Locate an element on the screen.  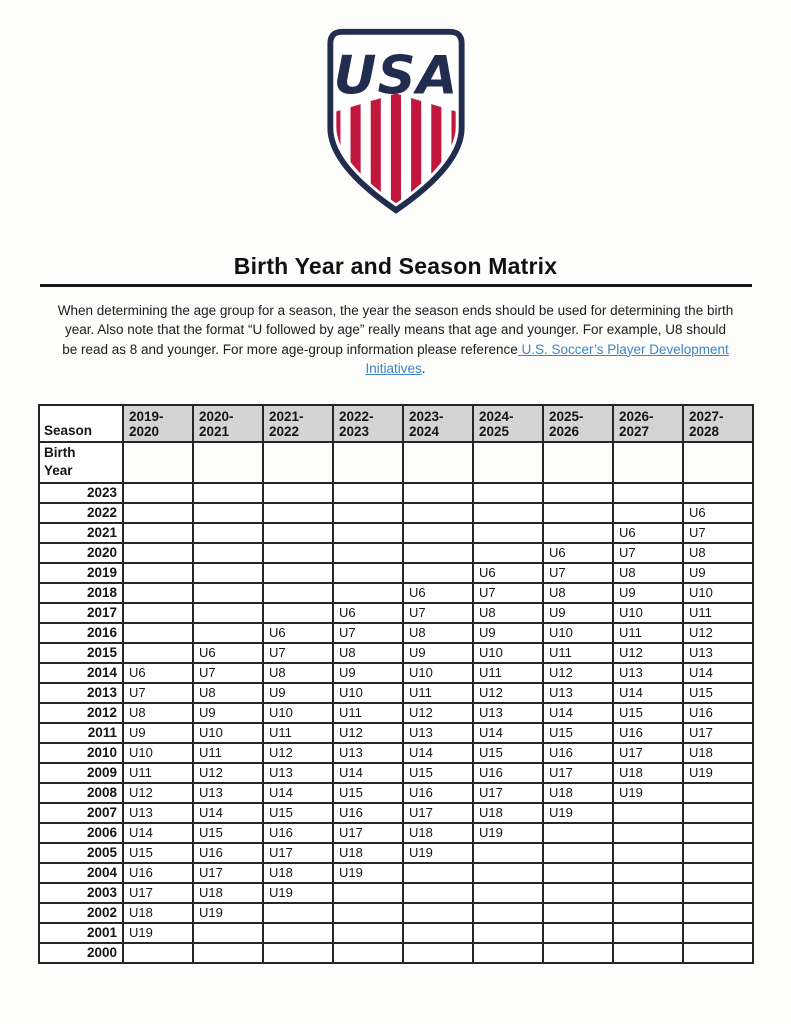
age-group-cell: U6 is located at coordinates (718, 512).